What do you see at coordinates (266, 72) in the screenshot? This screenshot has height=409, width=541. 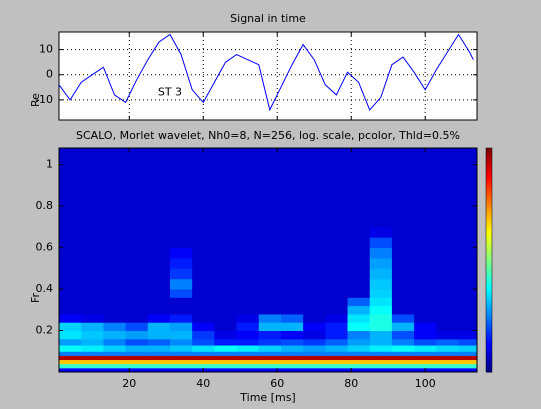 I see `signal-line` at bounding box center [266, 72].